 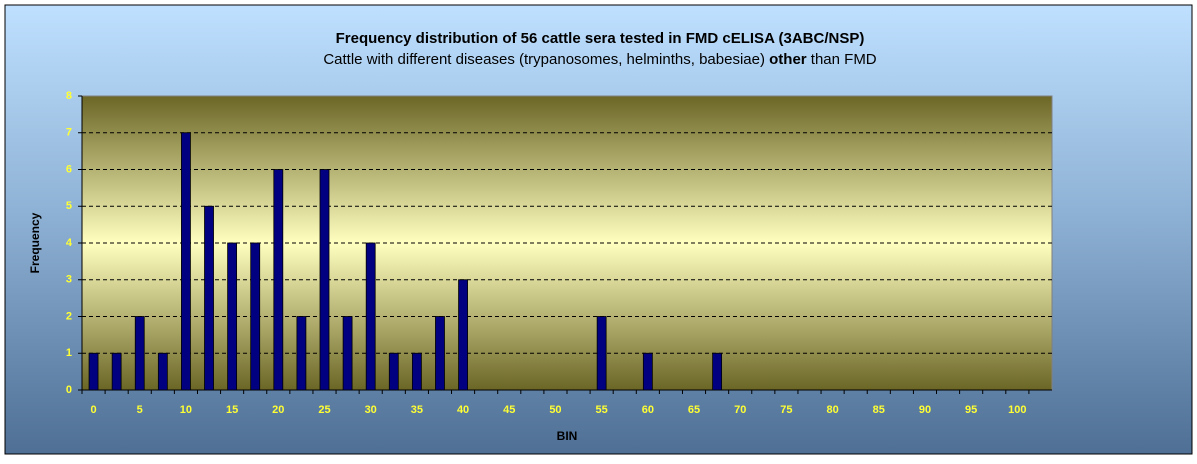 I want to click on x-tick-label: 40, so click(x=463, y=410).